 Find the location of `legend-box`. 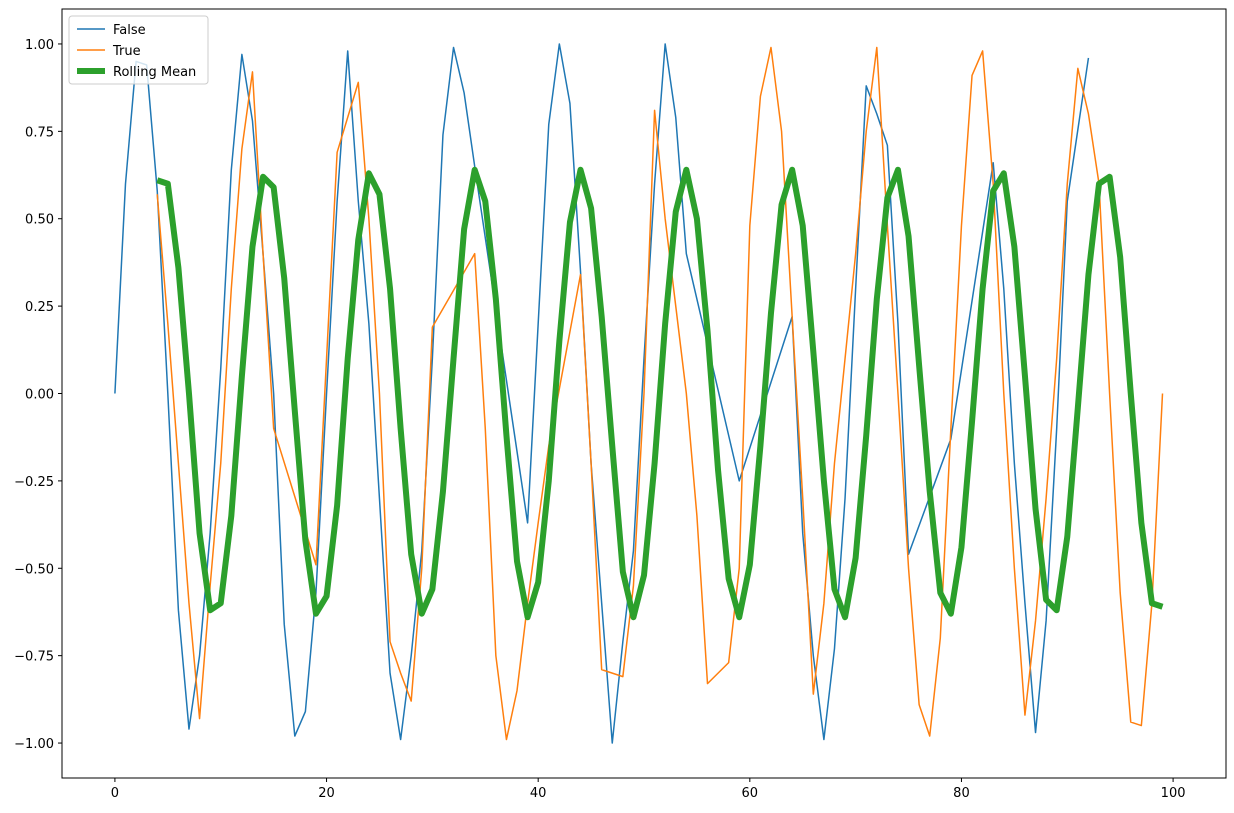

legend-box is located at coordinates (138, 50).